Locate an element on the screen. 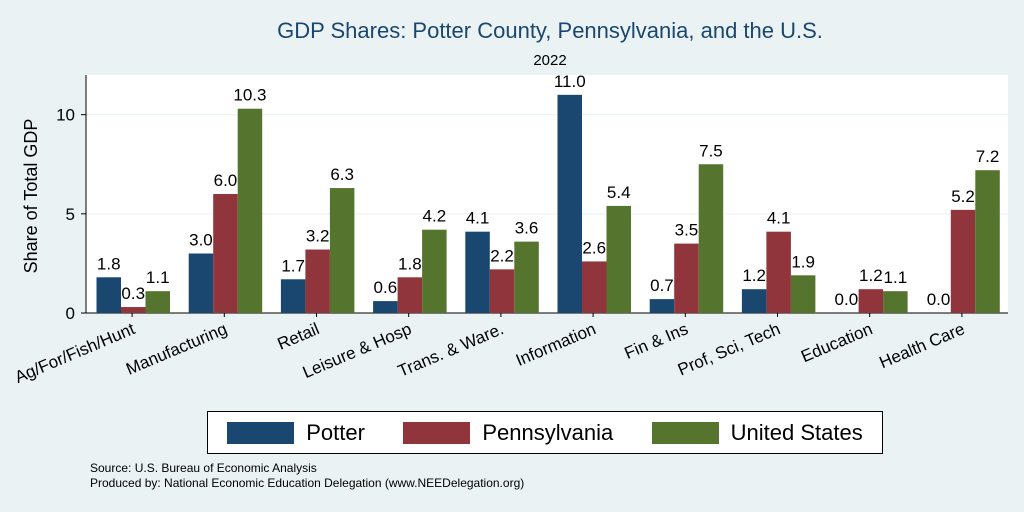  bar-potter-ag-for-fish-hunt is located at coordinates (108, 295).